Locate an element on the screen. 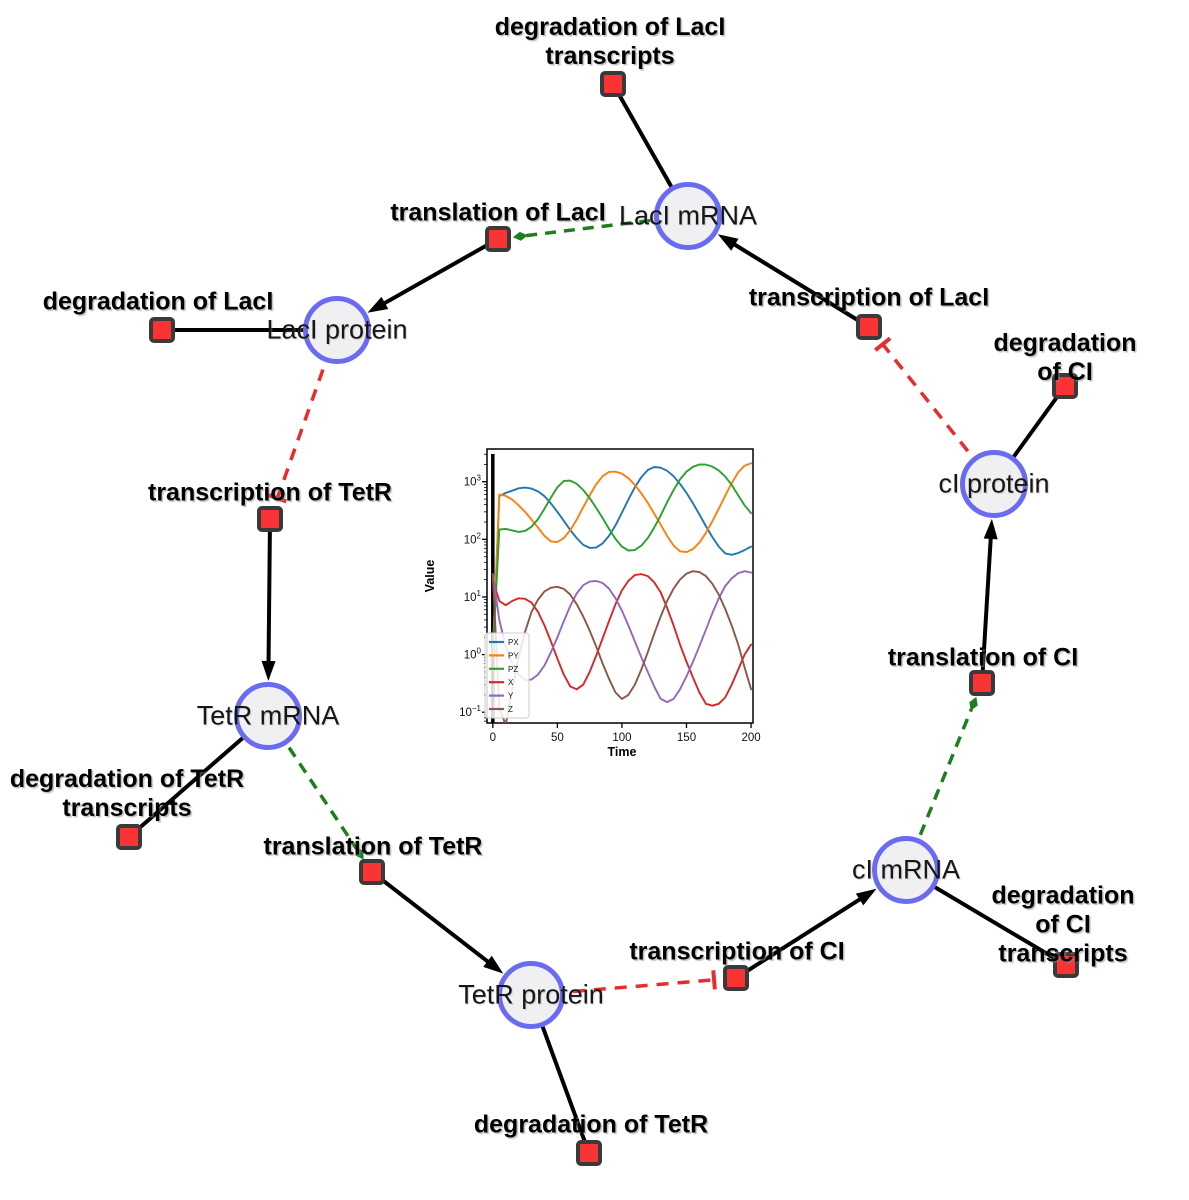  reaction-node-deg-laci-tx is located at coordinates (613, 84).